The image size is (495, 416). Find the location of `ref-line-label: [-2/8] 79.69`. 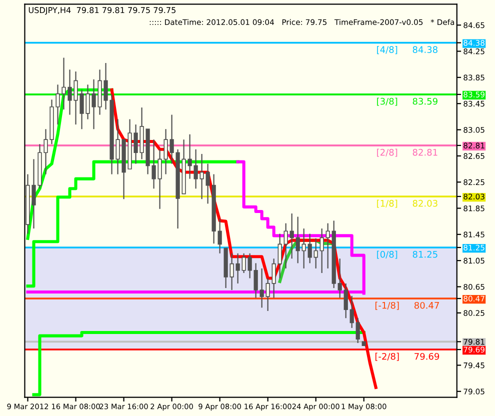

ref-line-label: [-2/8] 79.69 is located at coordinates (407, 356).